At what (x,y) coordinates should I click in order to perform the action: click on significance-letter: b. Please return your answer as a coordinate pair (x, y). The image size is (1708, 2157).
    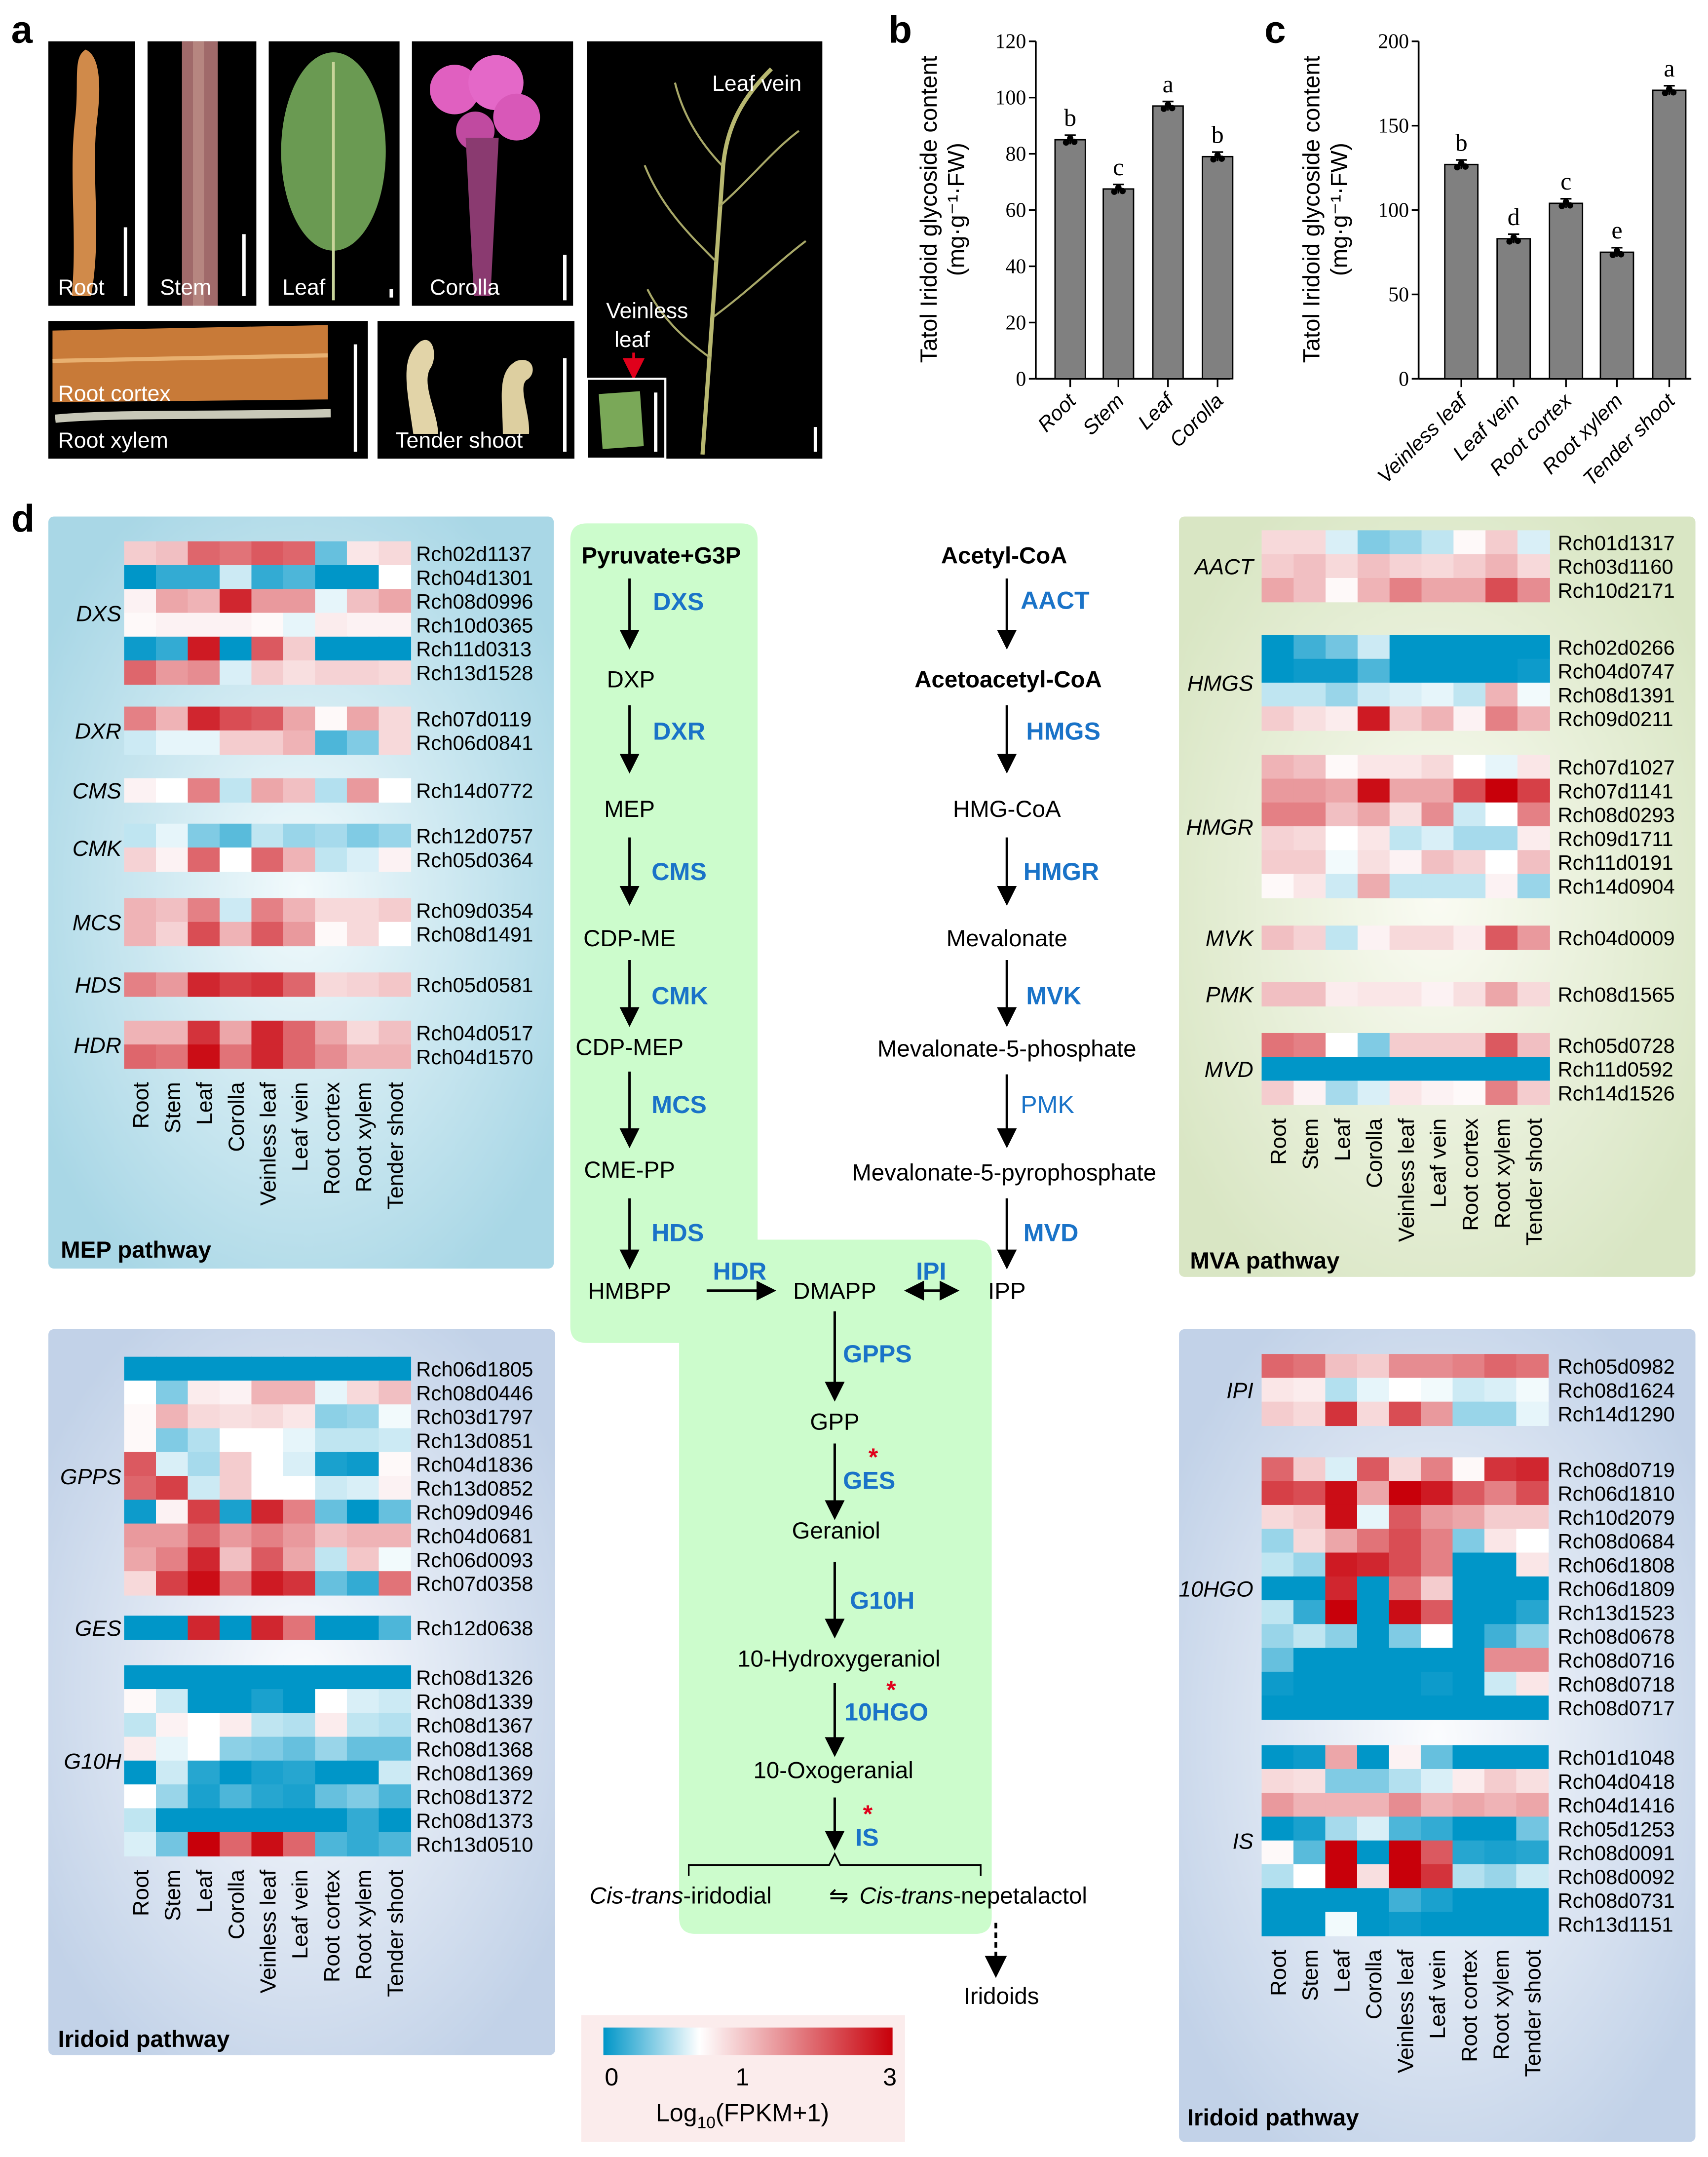
    Looking at the image, I should click on (1461, 142).